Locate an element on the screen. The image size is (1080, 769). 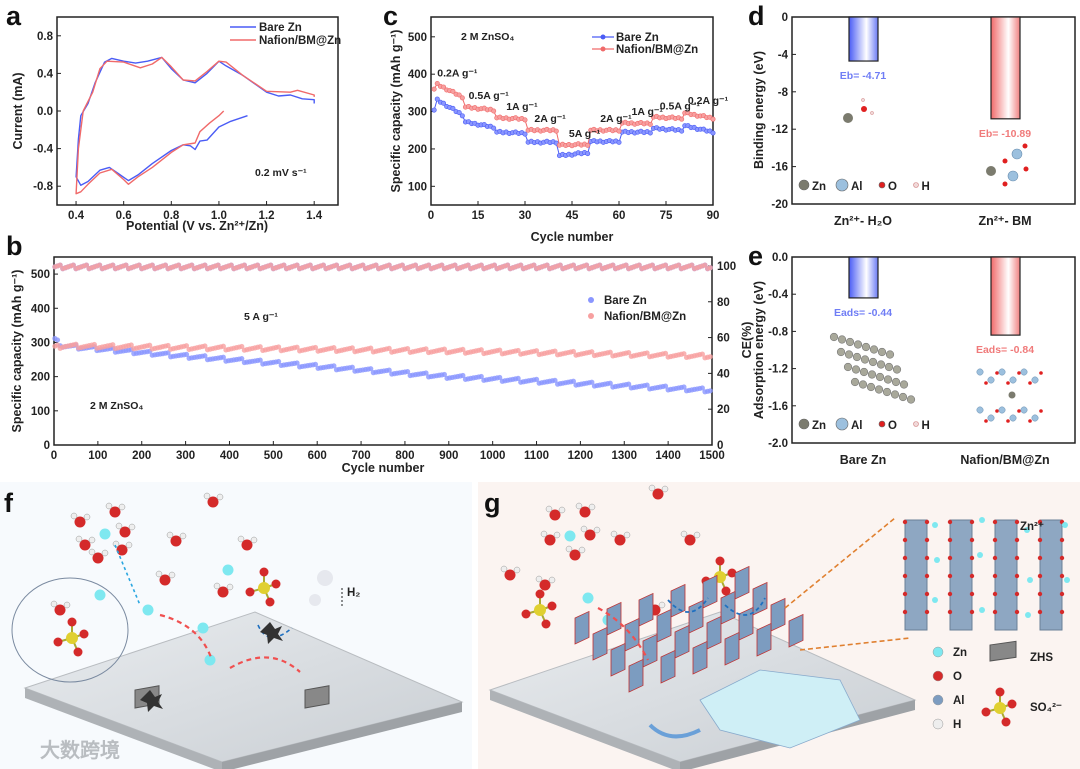
b-xtick-label: 400 is located at coordinates (229, 456).